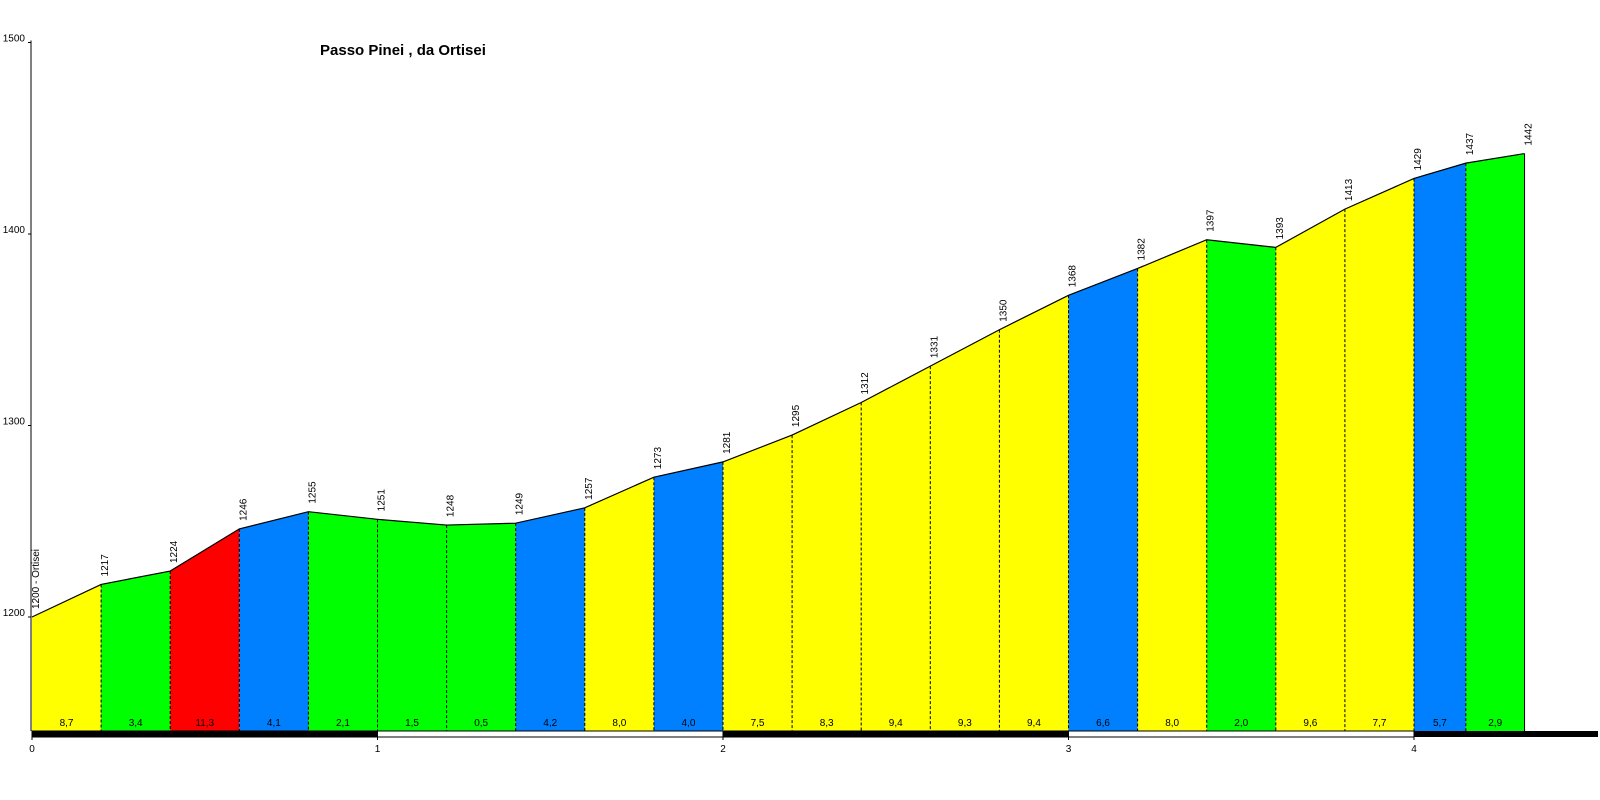  Describe the element at coordinates (1470, 143) in the screenshot. I see `elevation-label: 1437` at that location.